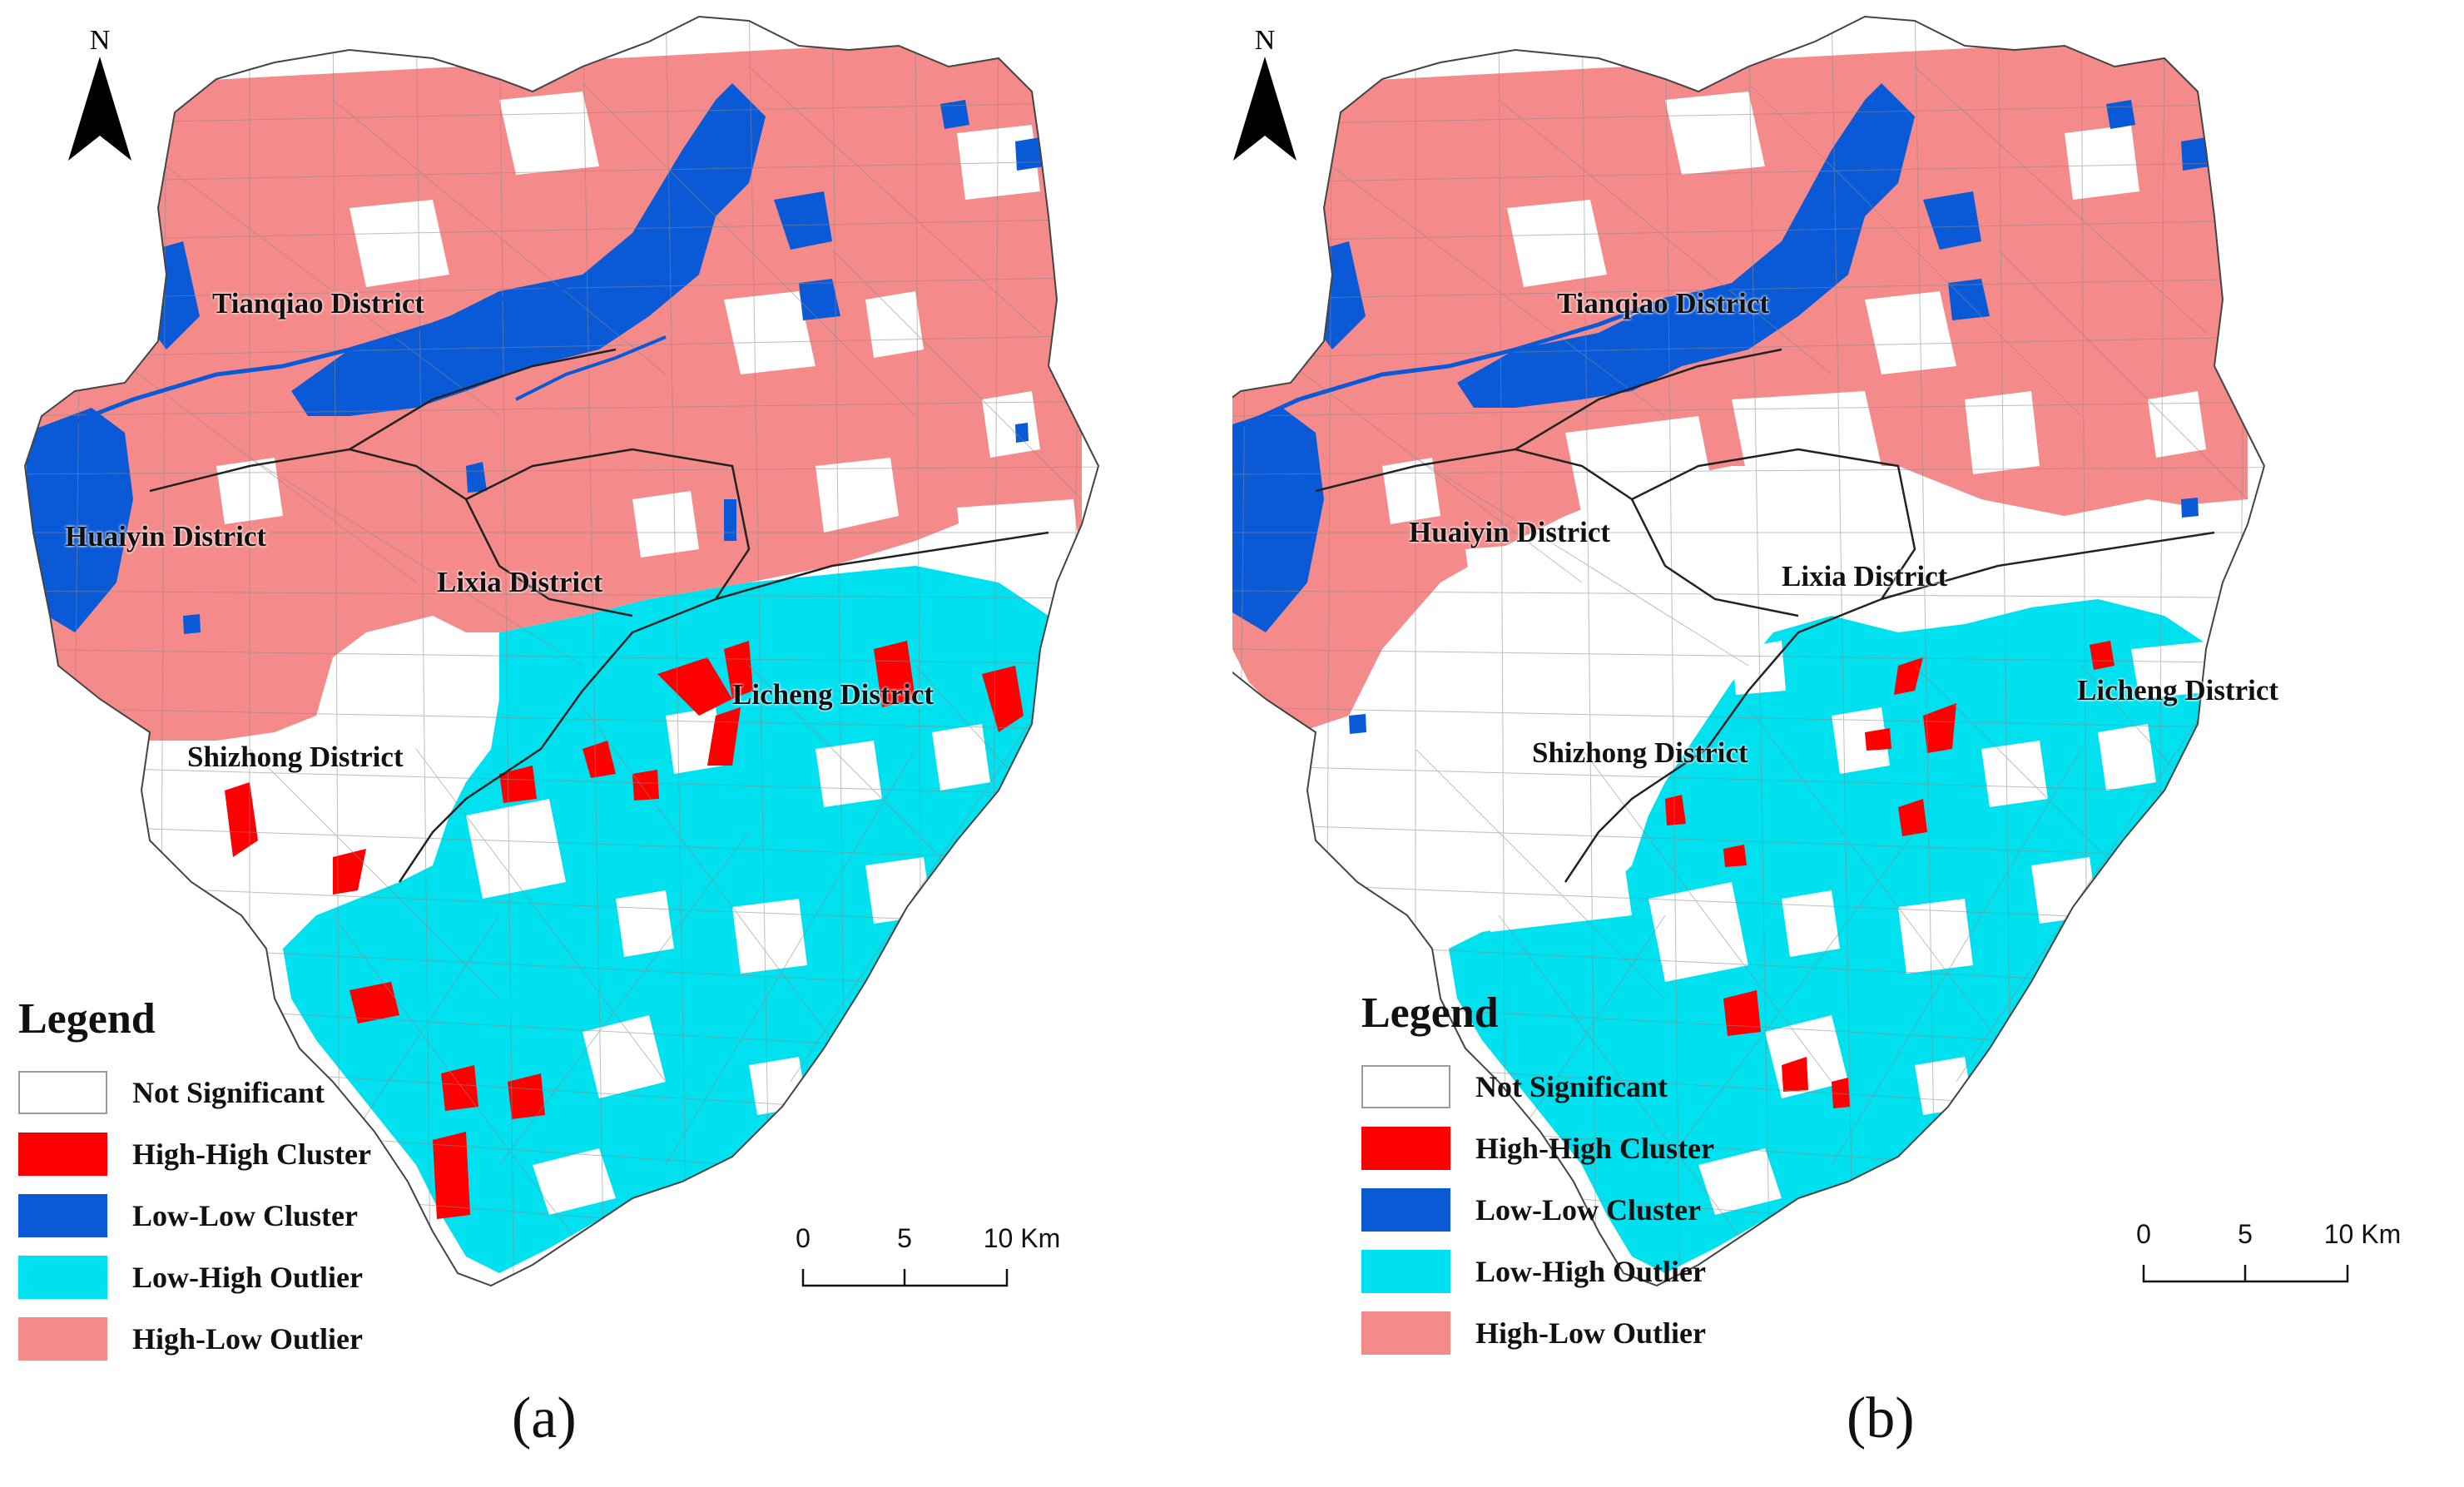 This screenshot has width=2464, height=1487. What do you see at coordinates (1881, 1418) in the screenshot?
I see `panel-caption-b: (b)` at bounding box center [1881, 1418].